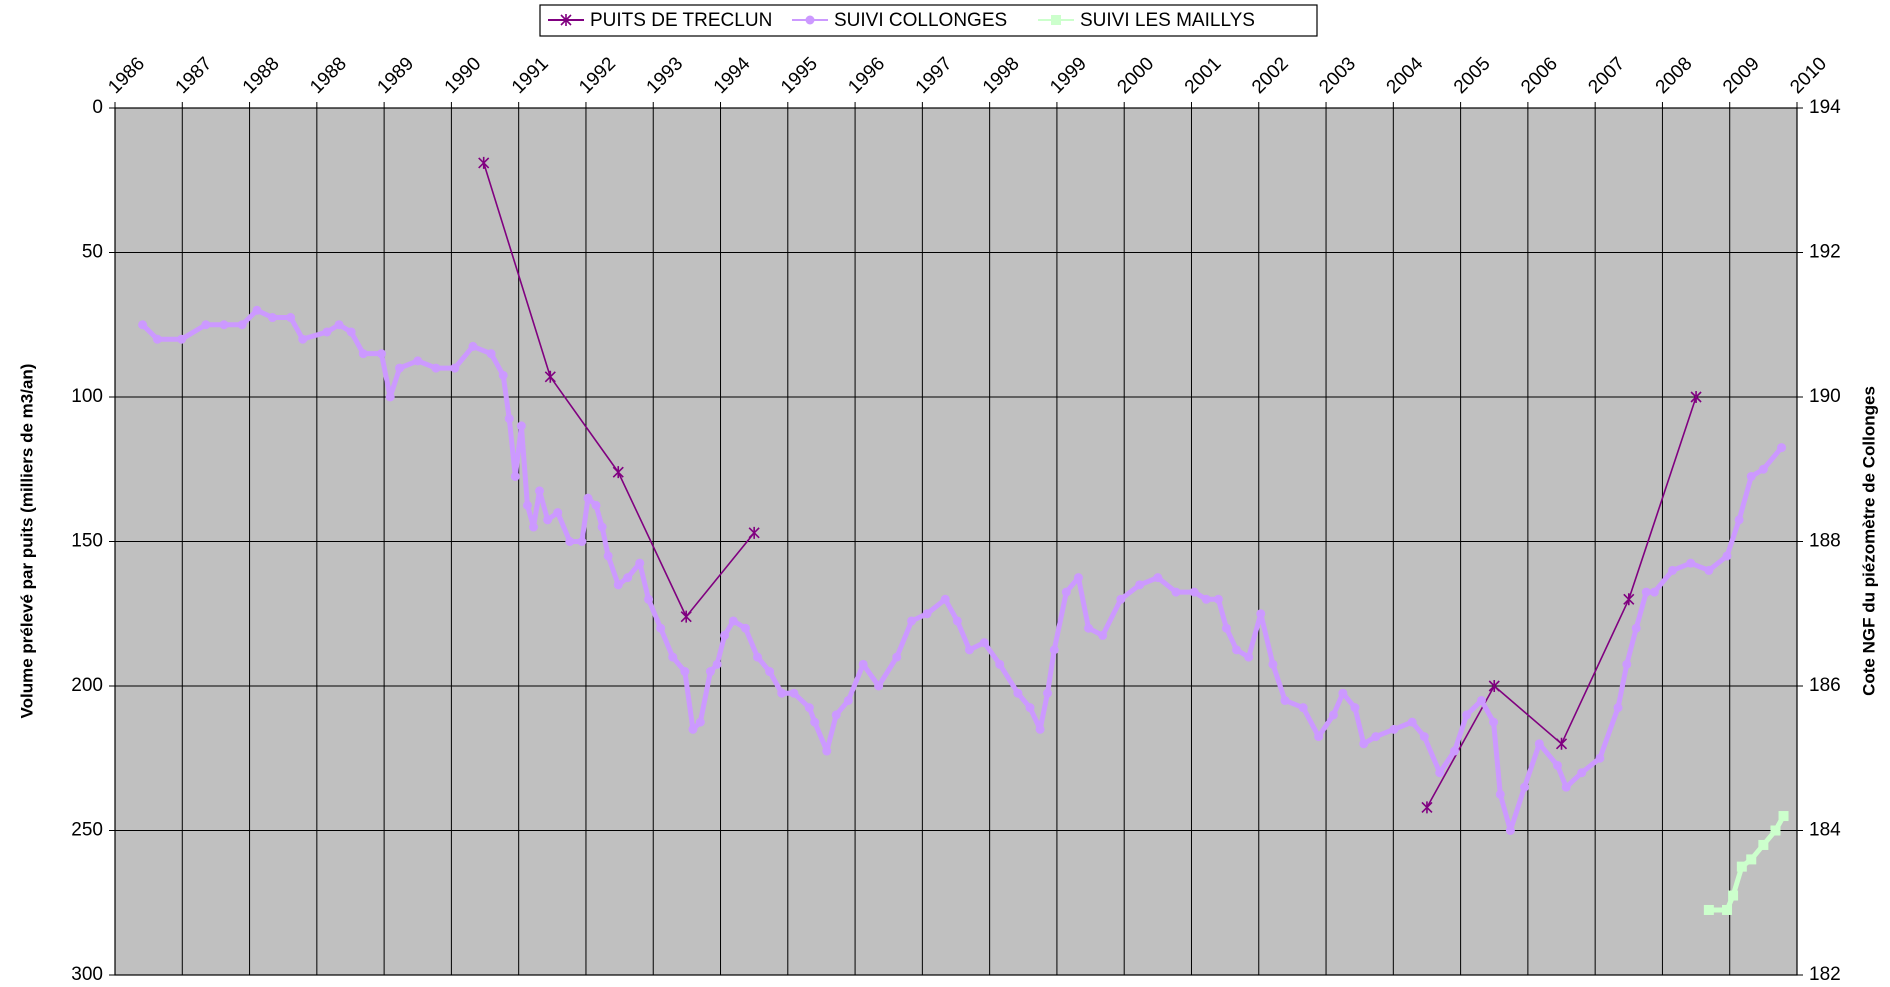  I want to click on x-tick-label: 1991, so click(530, 75).